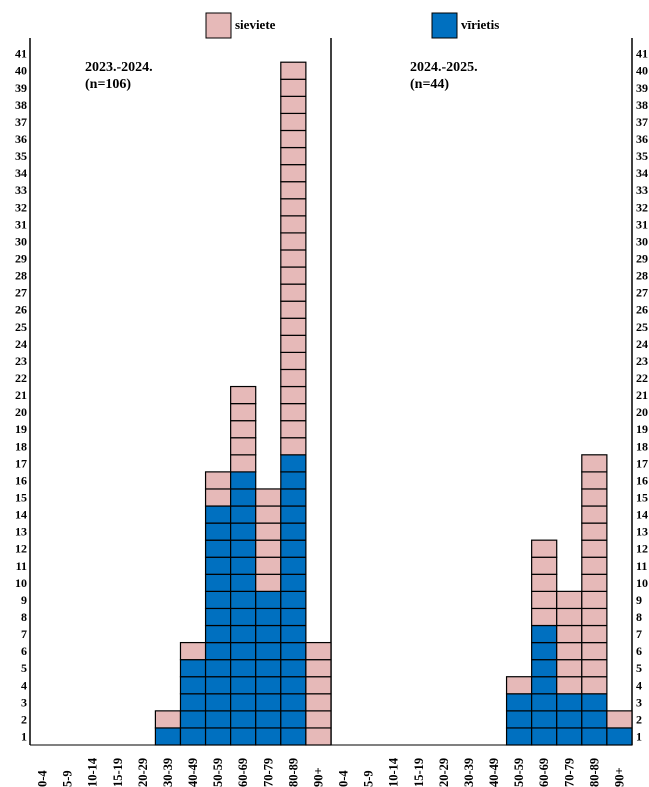 Image resolution: width=649 pixels, height=787 pixels. What do you see at coordinates (642, 361) in the screenshot?
I see `y-tick-label-right: 23` at bounding box center [642, 361].